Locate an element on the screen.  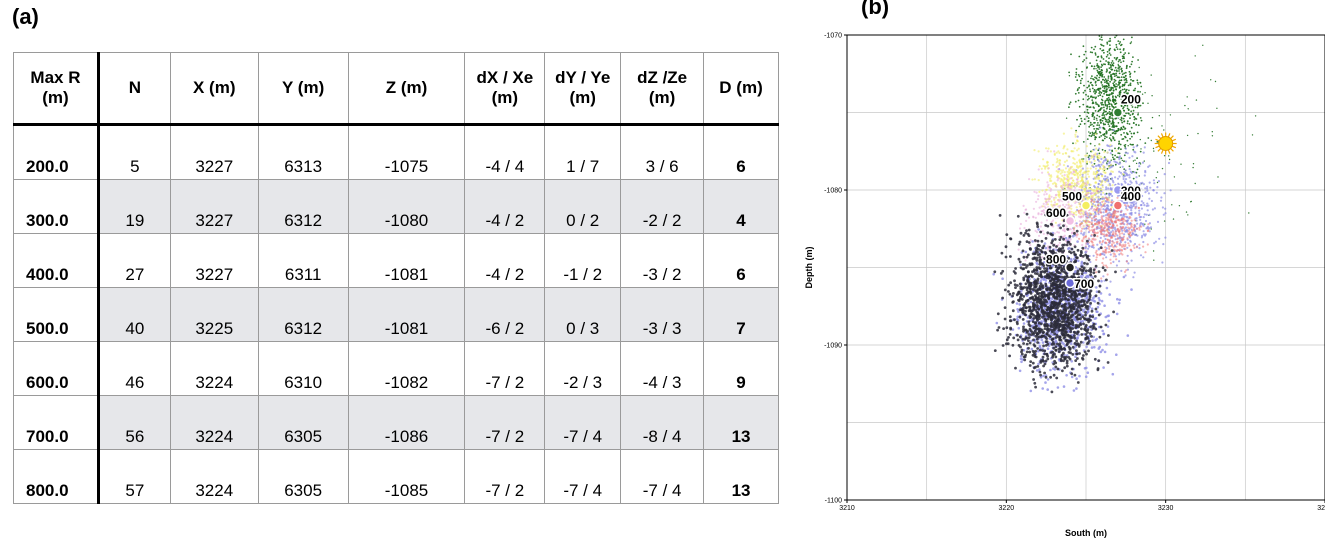
table-cell: 800.0 is located at coordinates (56, 476).